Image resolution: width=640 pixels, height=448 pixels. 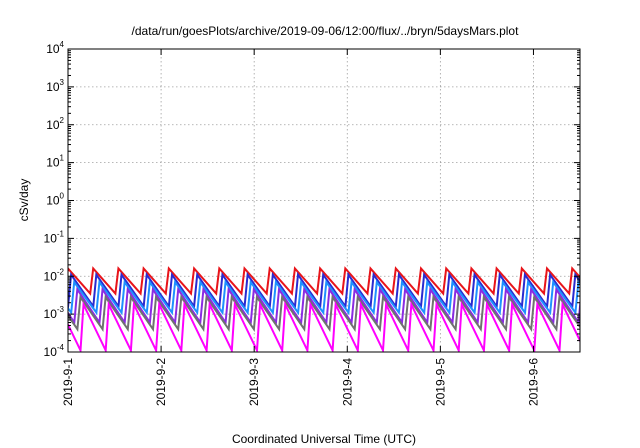 I want to click on y-tick-exponent: 2, so click(x=62, y=120).